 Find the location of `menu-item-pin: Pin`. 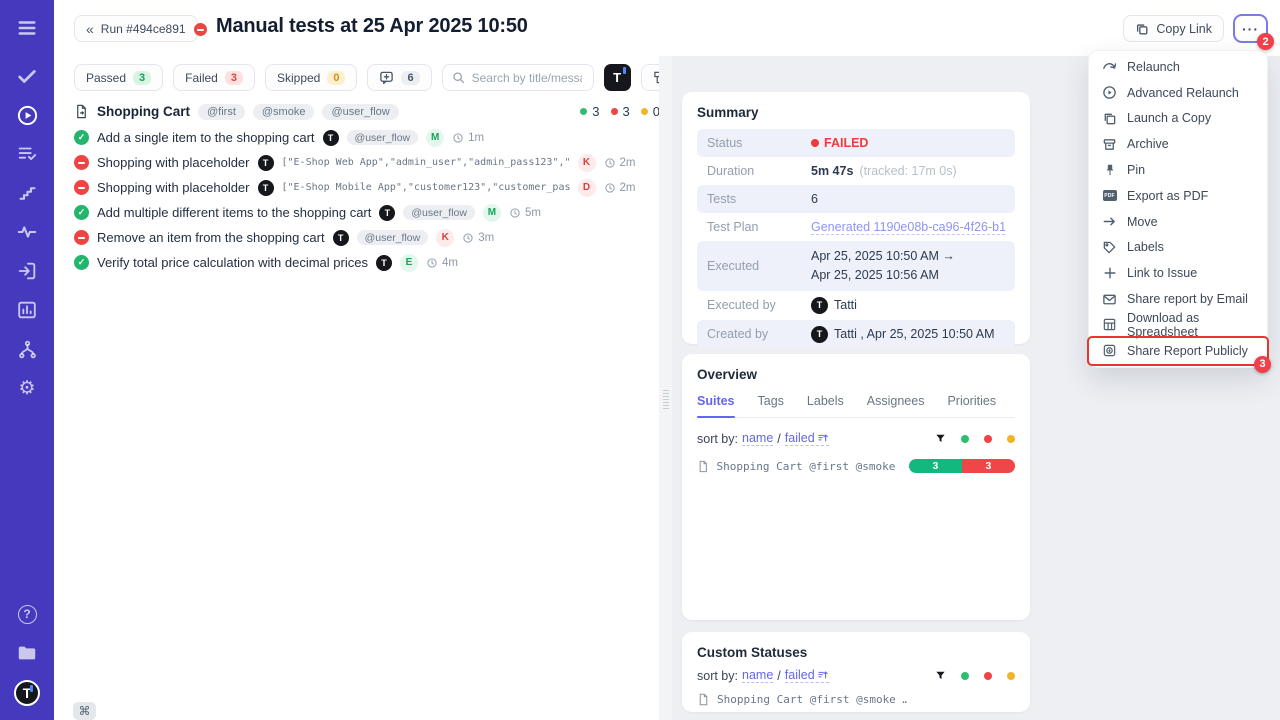

menu-item-pin: Pin is located at coordinates (1178, 170).